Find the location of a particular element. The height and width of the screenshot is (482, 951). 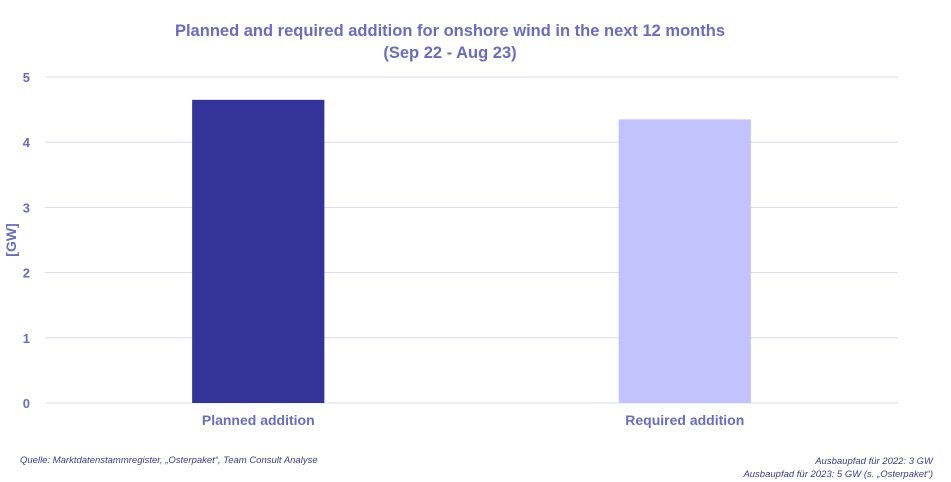

y-axis-ticks: 0 1 2 3 4 5 is located at coordinates (27, 240).